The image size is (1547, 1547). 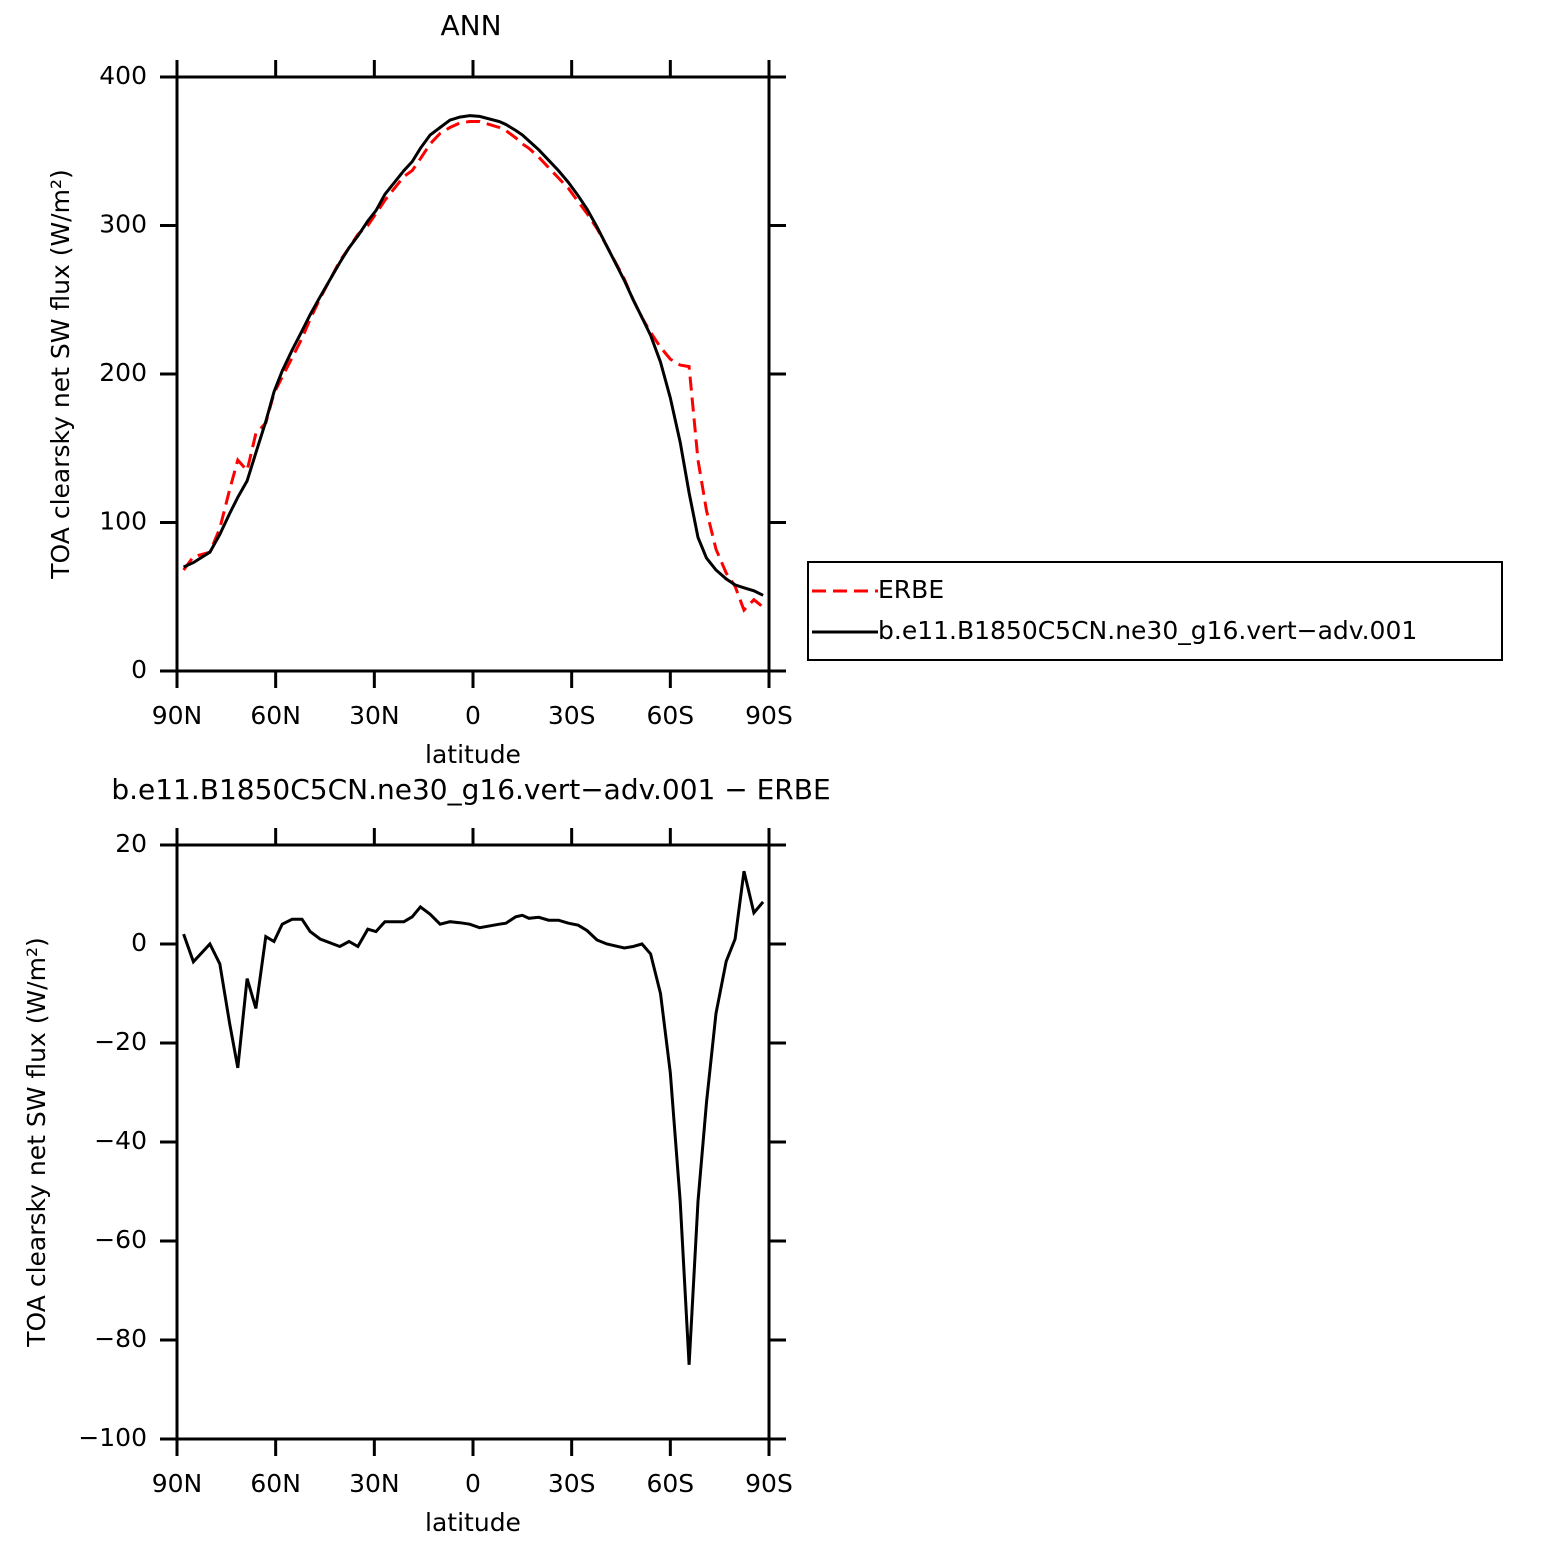 I want to click on legend-label: b.e11.B1850C5CN.ne30_g16.vert−adv.001, so click(x=1147, y=630).